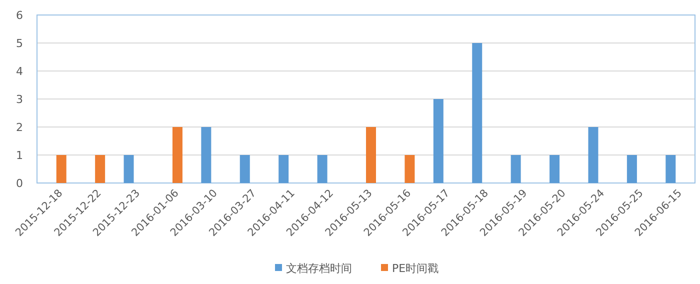 Image resolution: width=700 pixels, height=284 pixels. What do you see at coordinates (19, 71) in the screenshot?
I see `y-tick-label: 4` at bounding box center [19, 71].